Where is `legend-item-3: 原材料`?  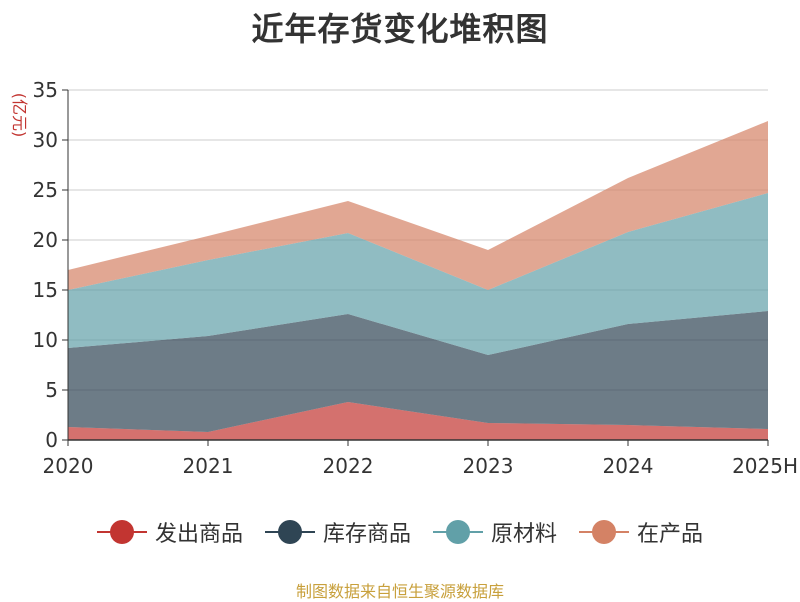
legend-item-3: 原材料 is located at coordinates (495, 532).